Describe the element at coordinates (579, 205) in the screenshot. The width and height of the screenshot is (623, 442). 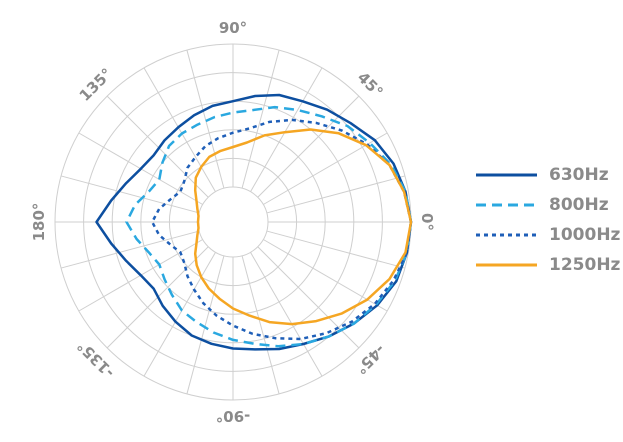
I see `legend-label: 800Hz` at that location.